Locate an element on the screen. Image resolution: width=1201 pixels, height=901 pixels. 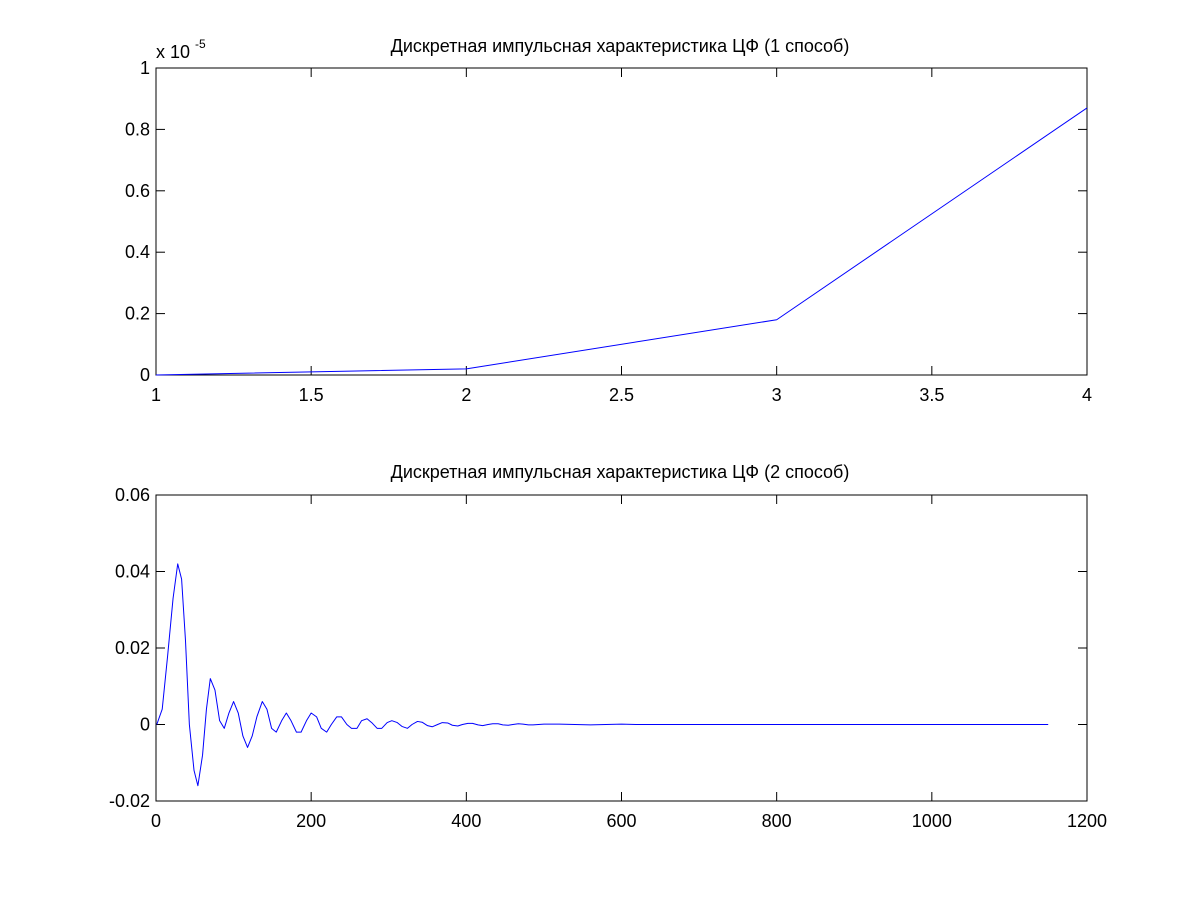
y-tick-label: 0.6 is located at coordinates (137, 191).